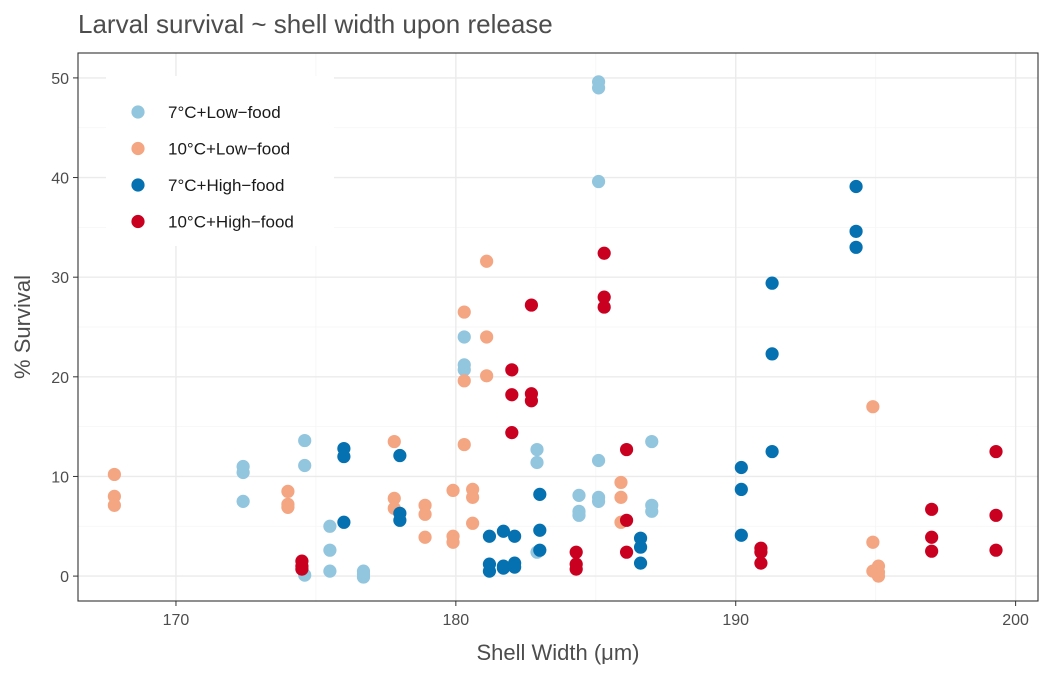 This screenshot has width=1050, height=675. Describe the element at coordinates (229, 149) in the screenshot. I see `legend-label: 10°C+Low−food` at that location.